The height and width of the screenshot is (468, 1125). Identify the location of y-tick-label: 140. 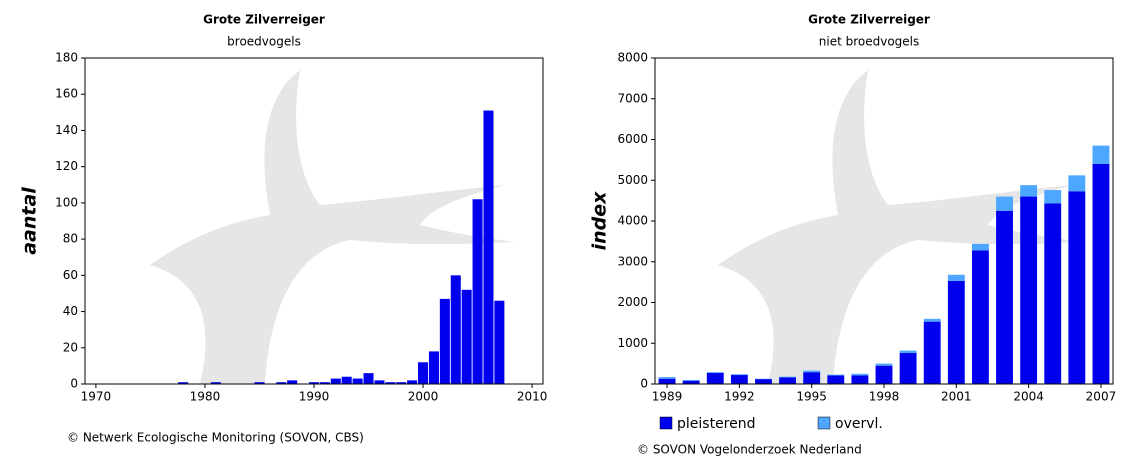
(66, 130).